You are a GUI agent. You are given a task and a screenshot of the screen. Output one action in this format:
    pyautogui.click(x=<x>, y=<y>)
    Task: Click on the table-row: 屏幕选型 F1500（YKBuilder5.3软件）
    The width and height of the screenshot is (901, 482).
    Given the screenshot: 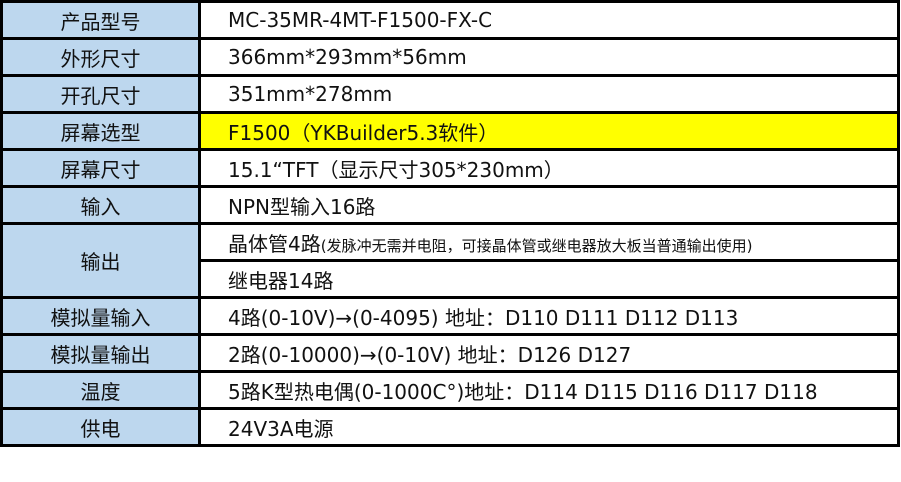 What is the action you would take?
    pyautogui.click(x=450, y=131)
    